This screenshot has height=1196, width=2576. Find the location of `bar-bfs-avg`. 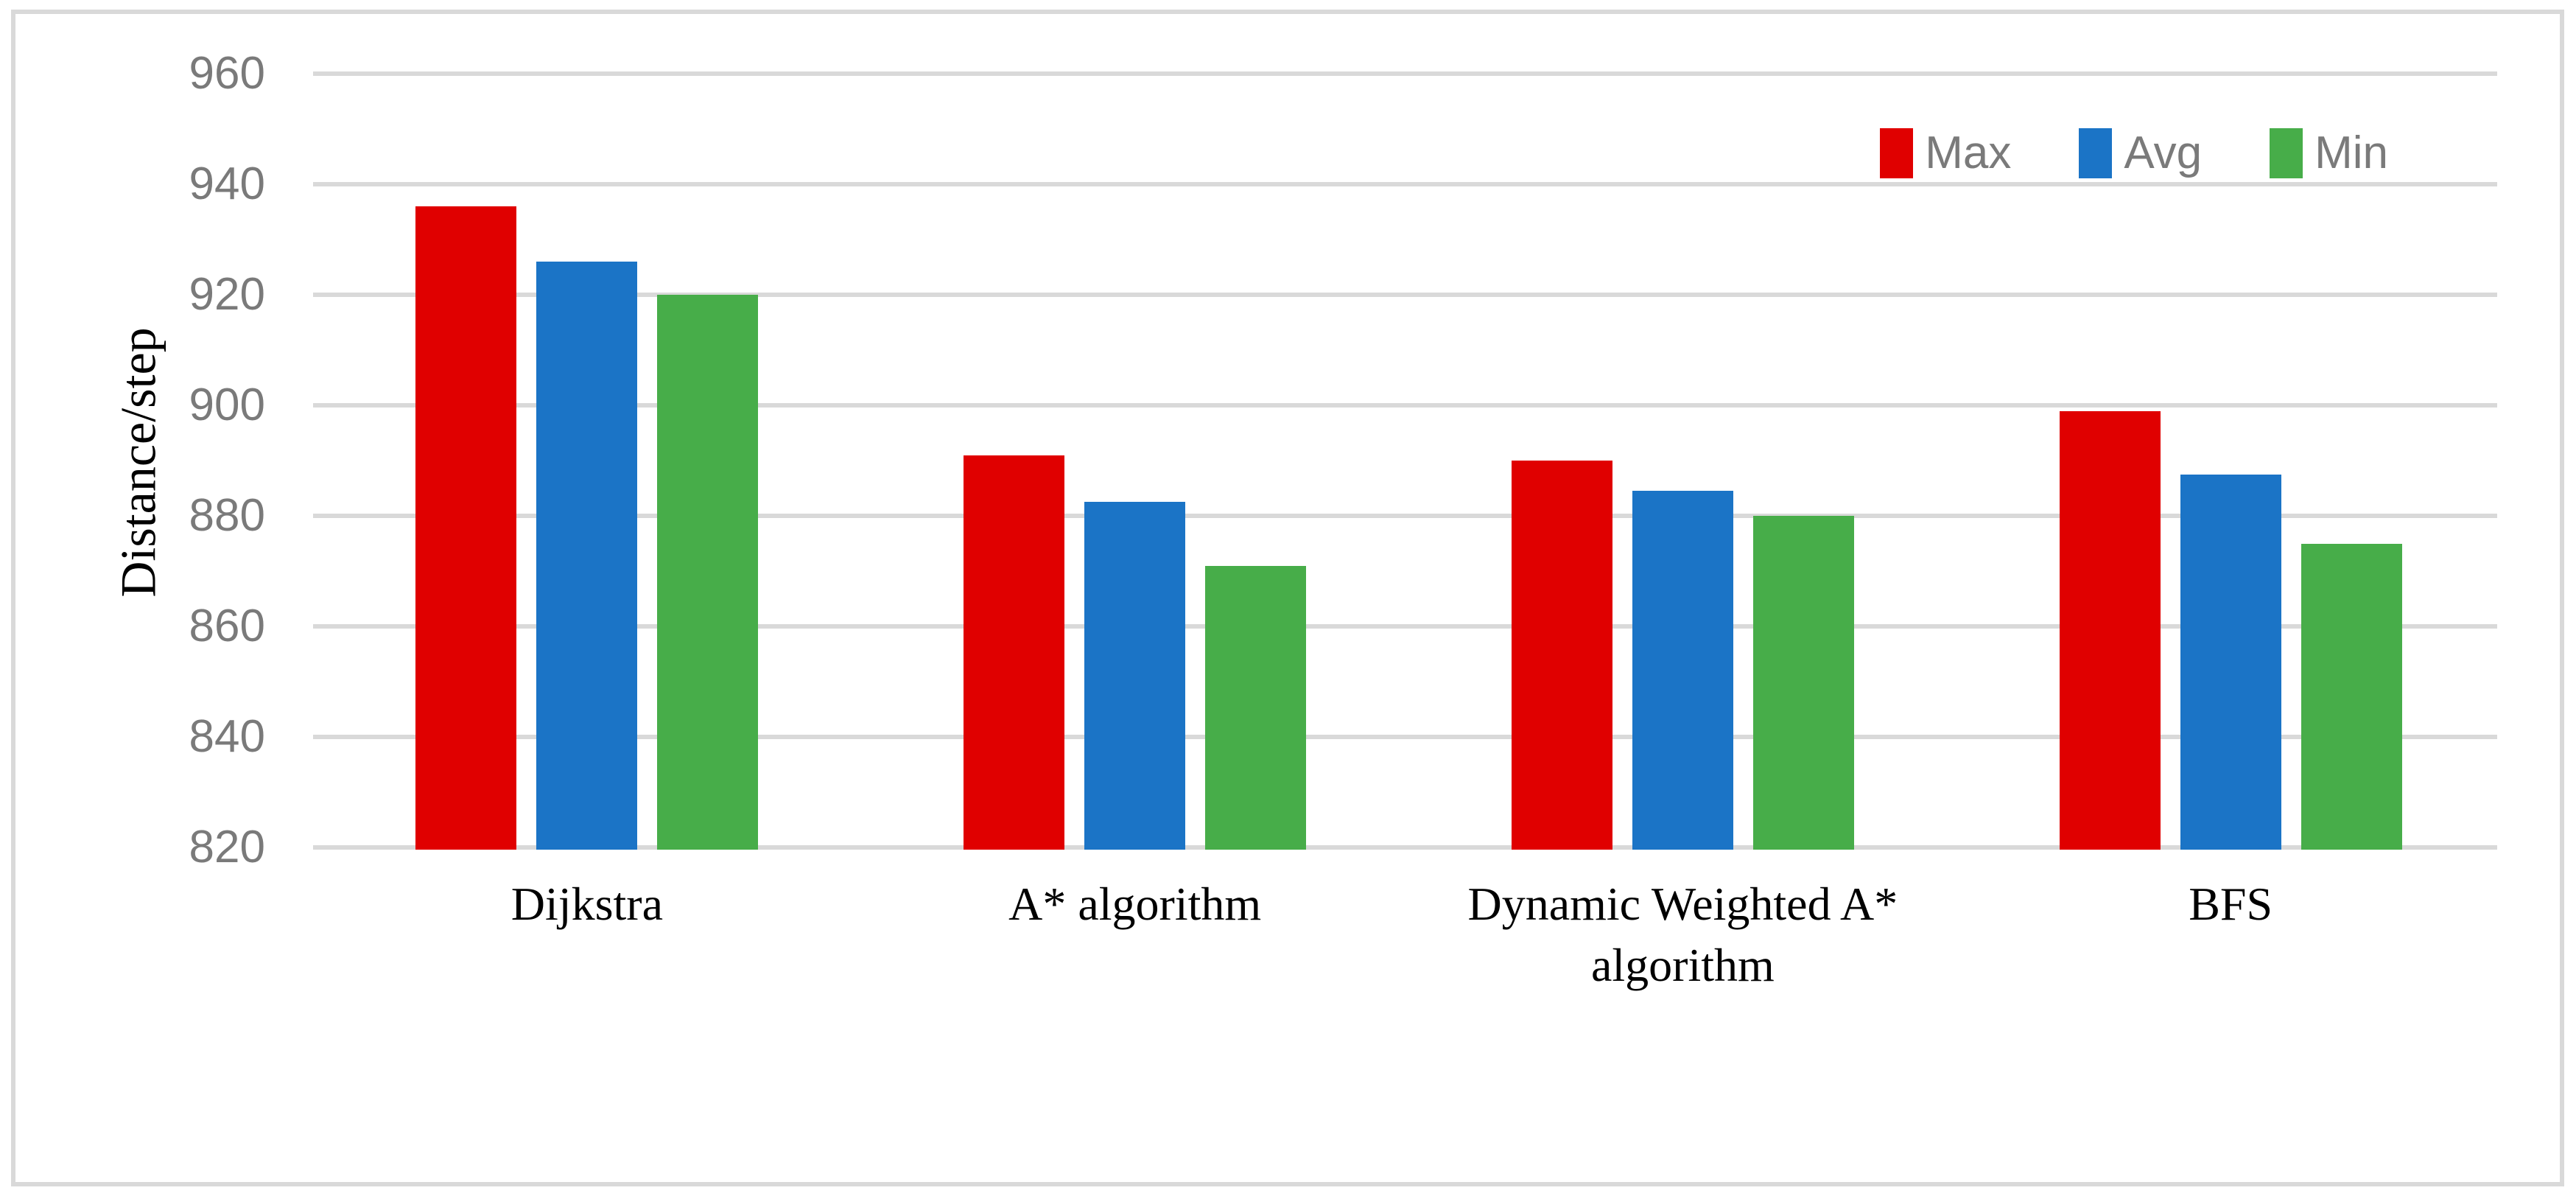

bar-bfs-avg is located at coordinates (2230, 662).